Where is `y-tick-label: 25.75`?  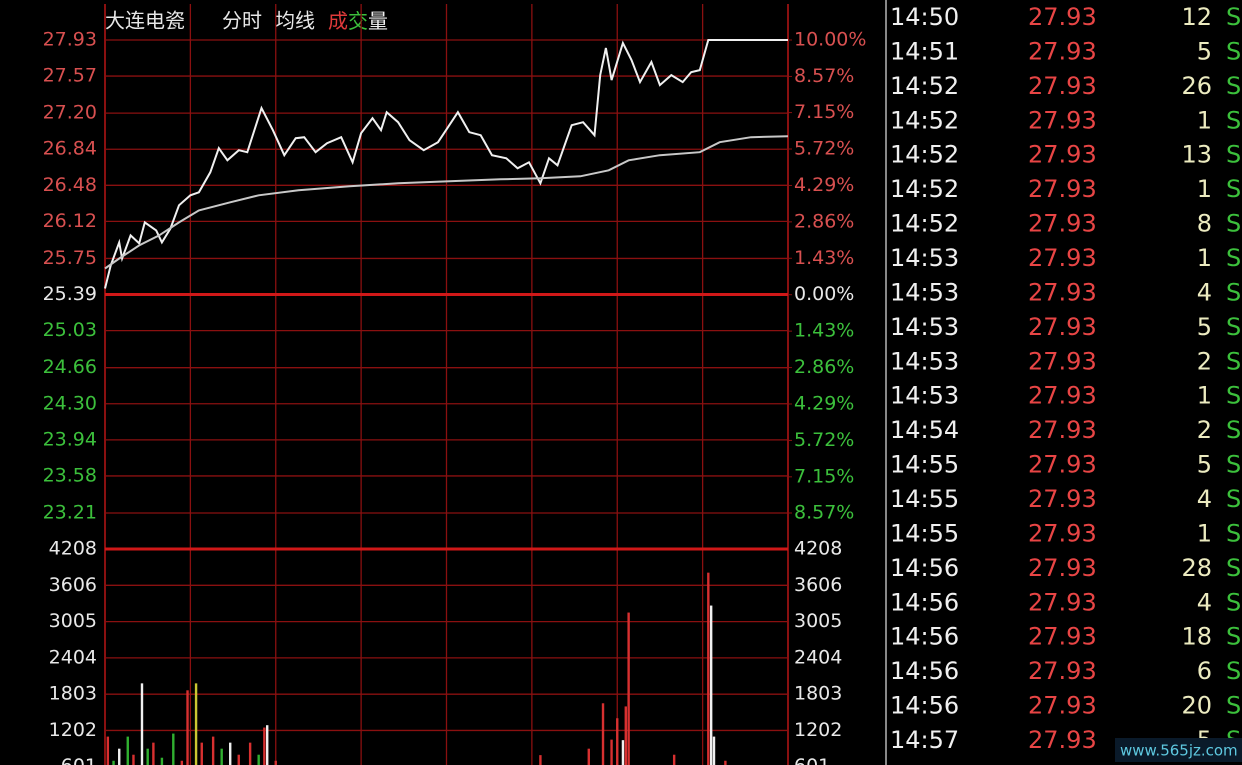
y-tick-label: 25.75 is located at coordinates (70, 258).